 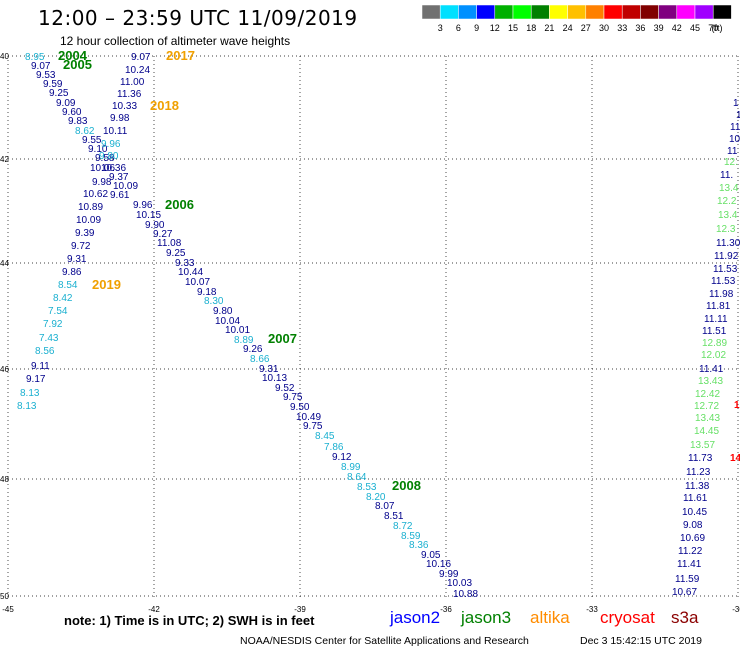 What do you see at coordinates (568, 28) in the screenshot?
I see `colorbar-label: 24` at bounding box center [568, 28].